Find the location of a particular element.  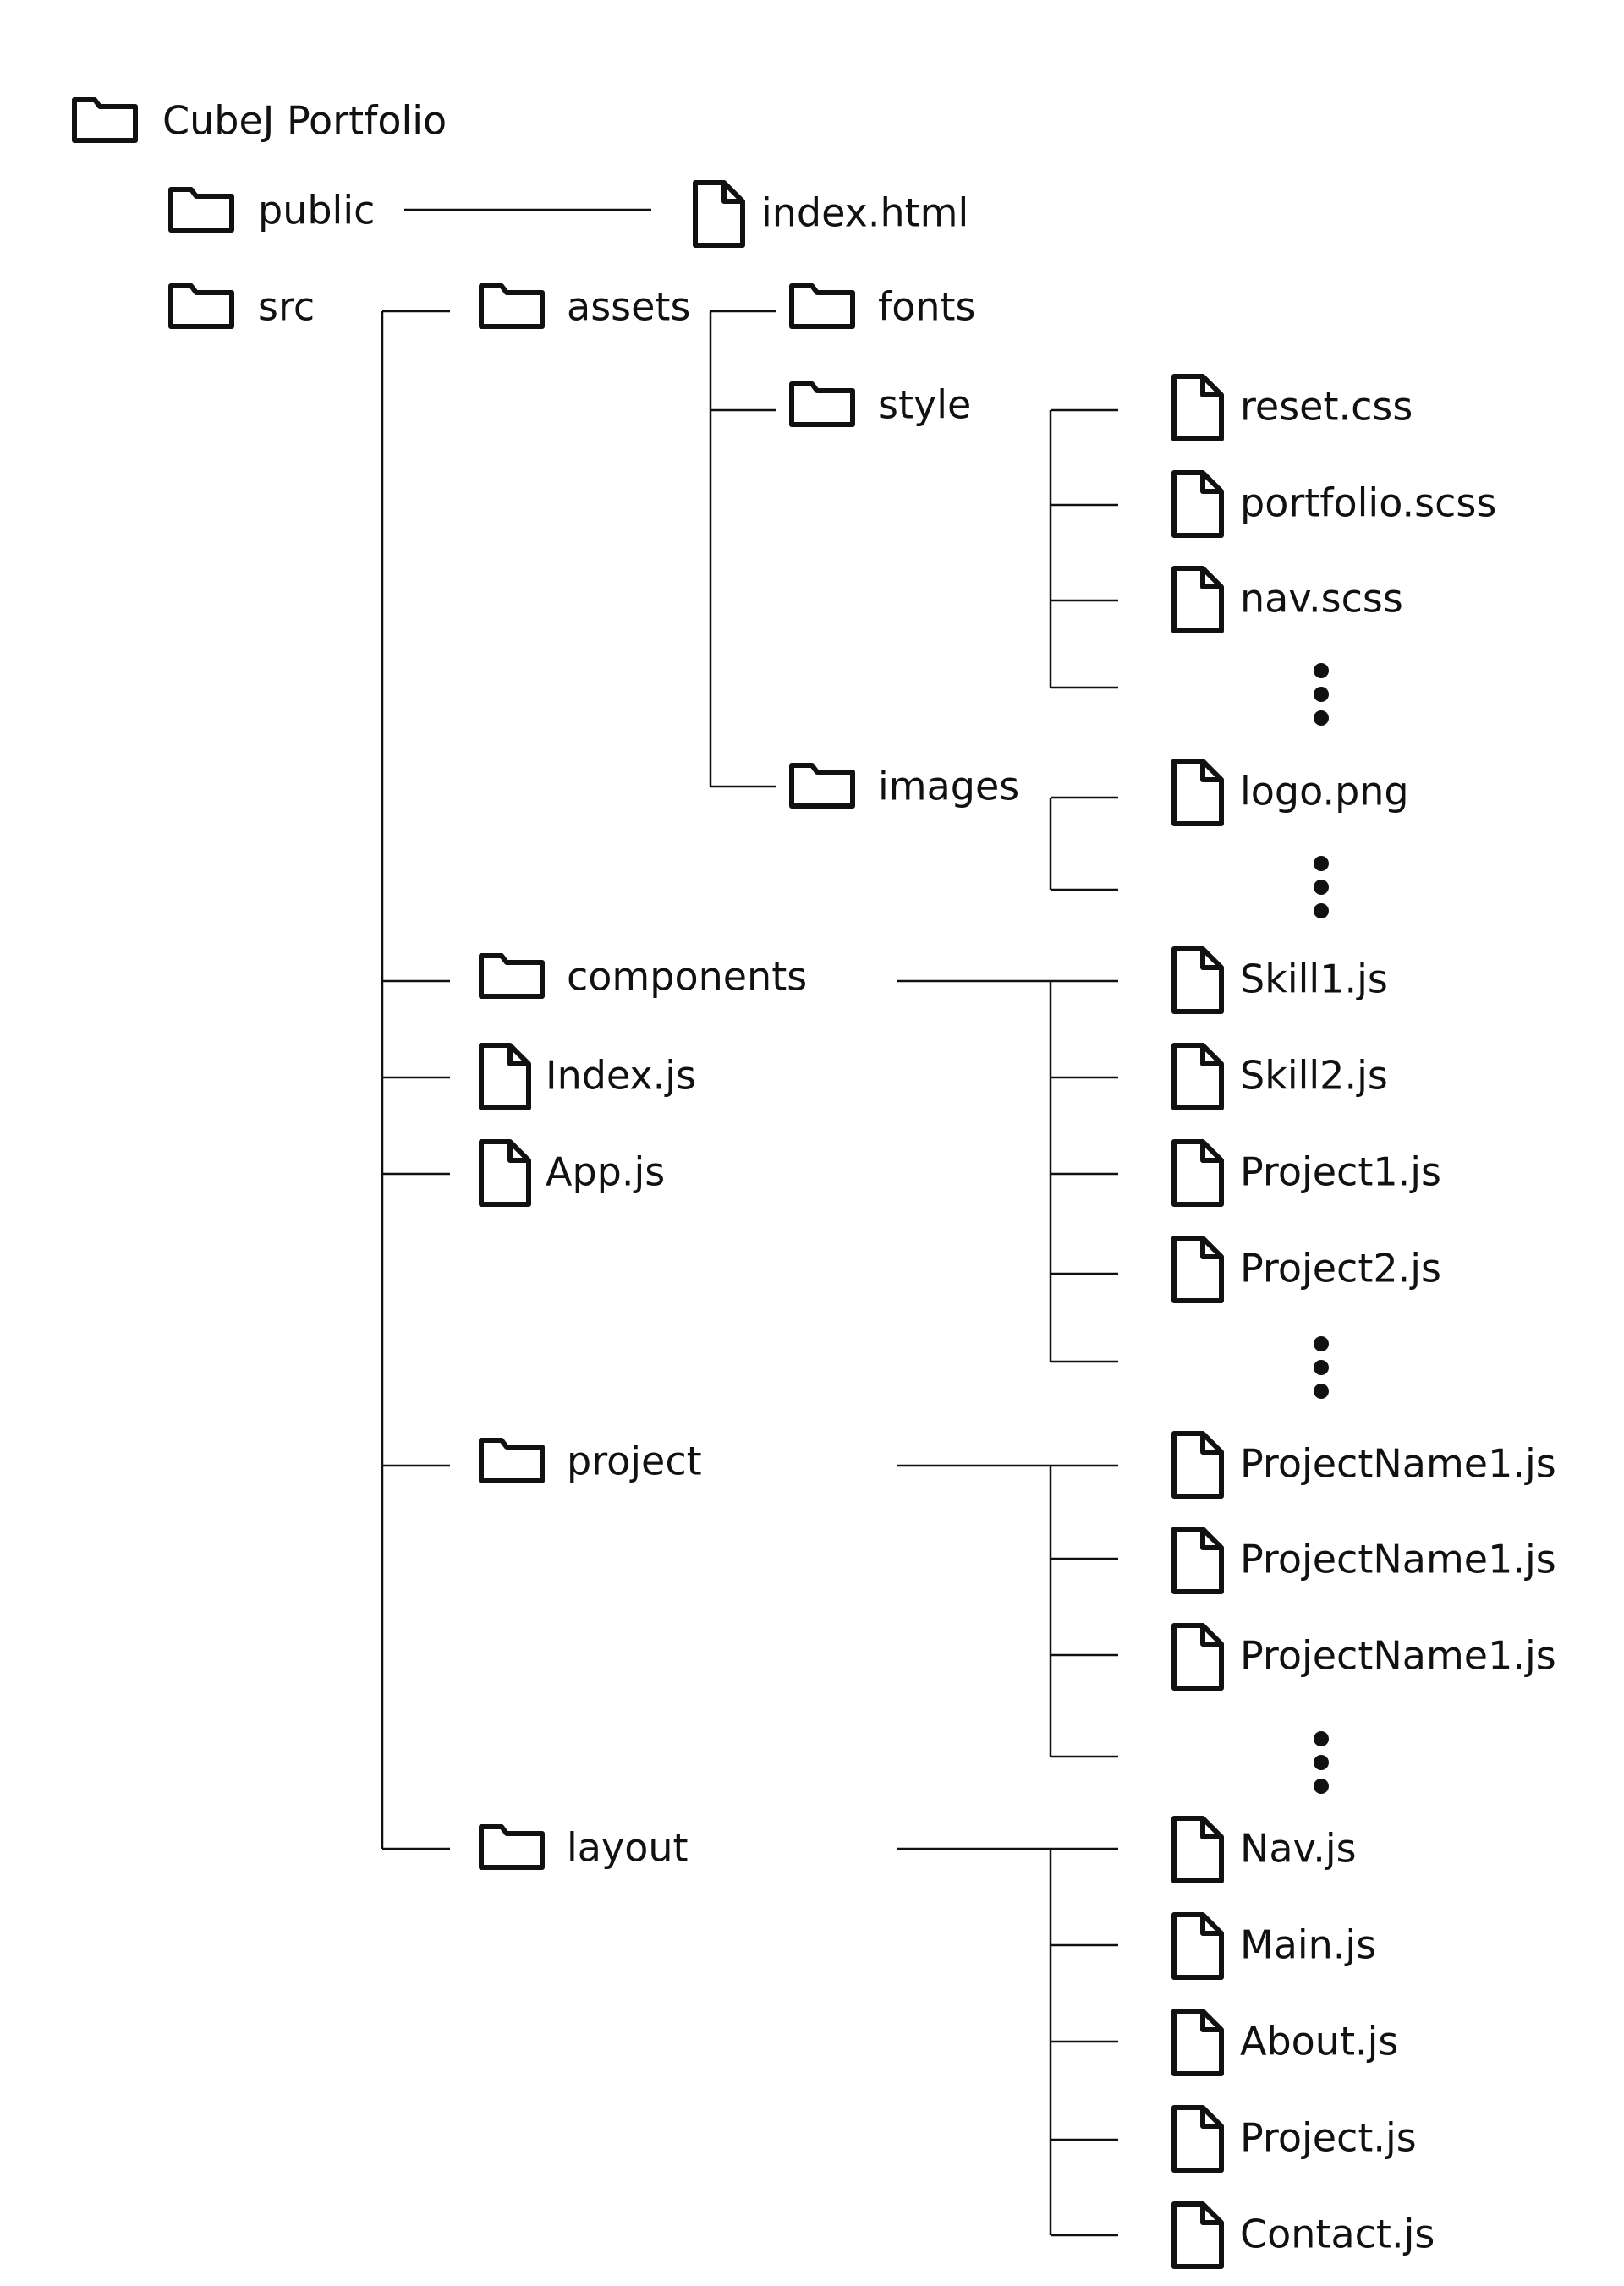

folder-components-label: components is located at coordinates (687, 977).